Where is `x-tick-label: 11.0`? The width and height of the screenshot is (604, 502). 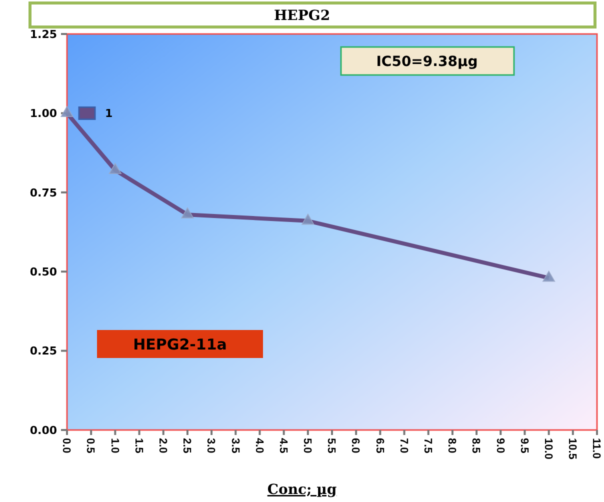
x-tick-label: 11.0 is located at coordinates (596, 448).